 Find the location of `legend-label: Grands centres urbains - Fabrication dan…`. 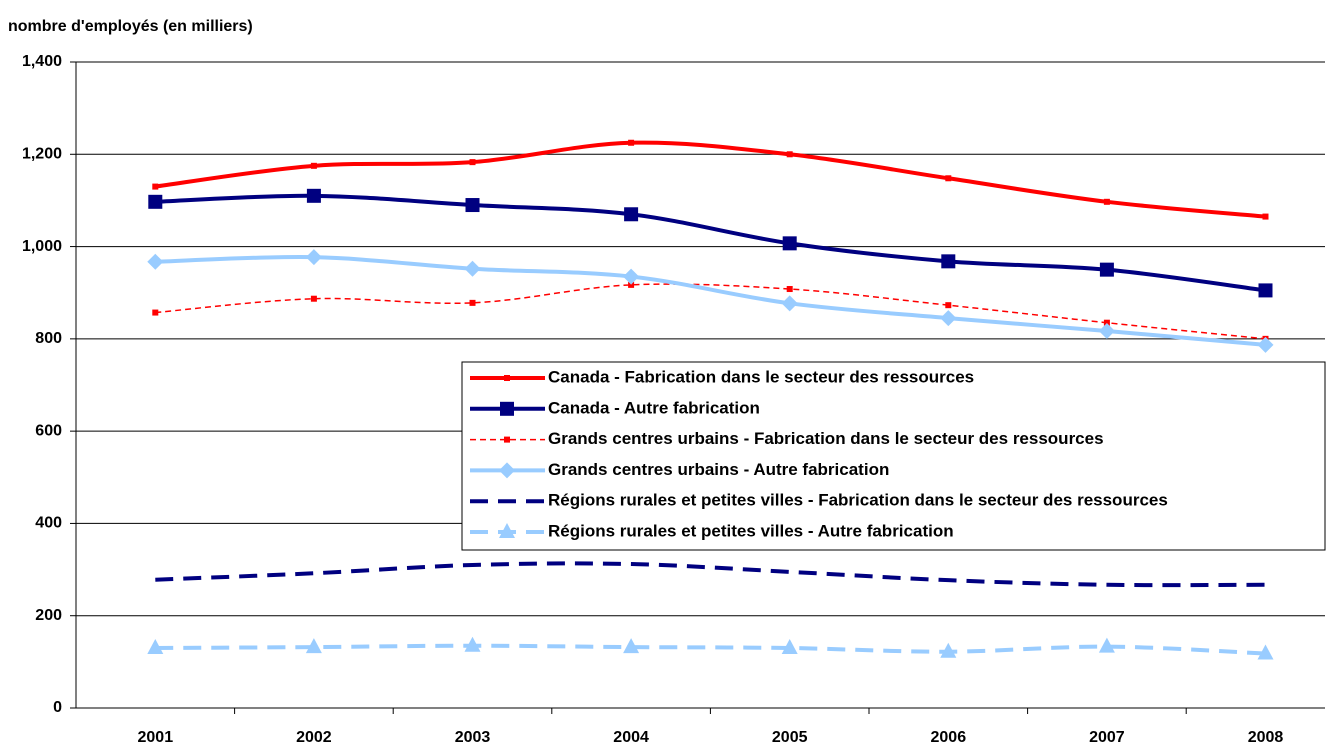

legend-label: Grands centres urbains - Fabrication dan… is located at coordinates (826, 438).